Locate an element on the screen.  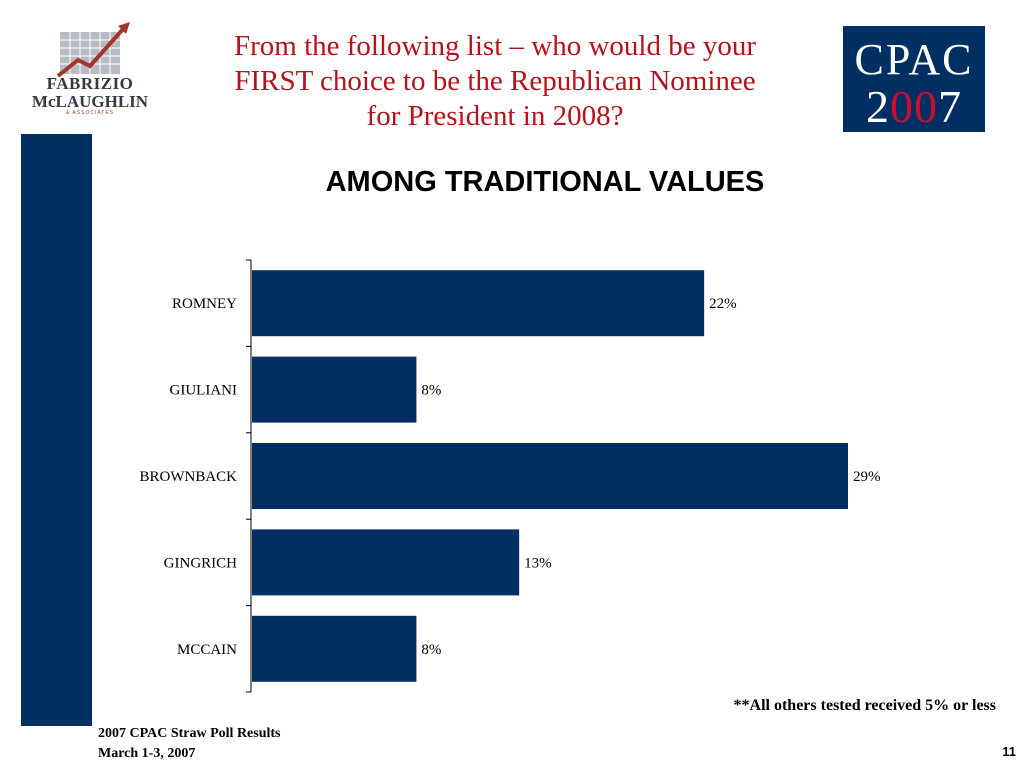
title-line-3: for President in 2008? is located at coordinates (495, 116).